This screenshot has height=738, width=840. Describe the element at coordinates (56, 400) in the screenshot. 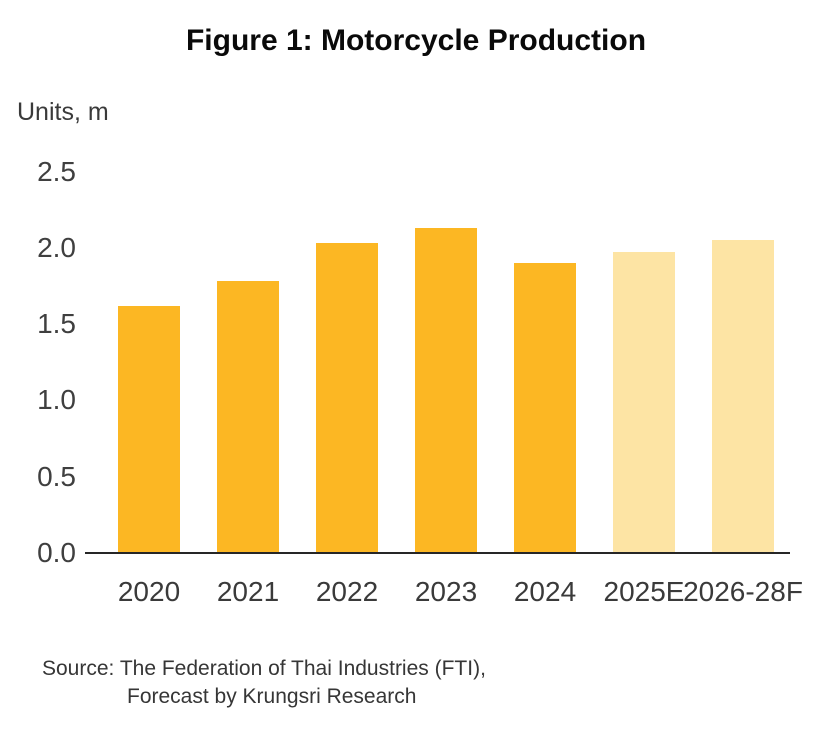

I see `y-tick-label-1.0: 1.0` at that location.